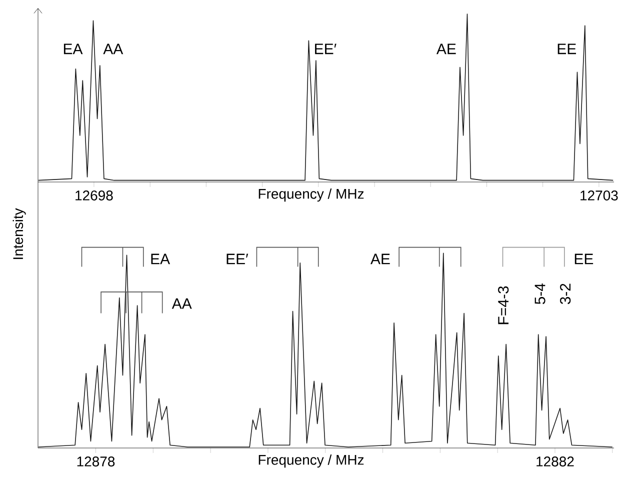  I want to click on annotation: 5-4, so click(540, 293).